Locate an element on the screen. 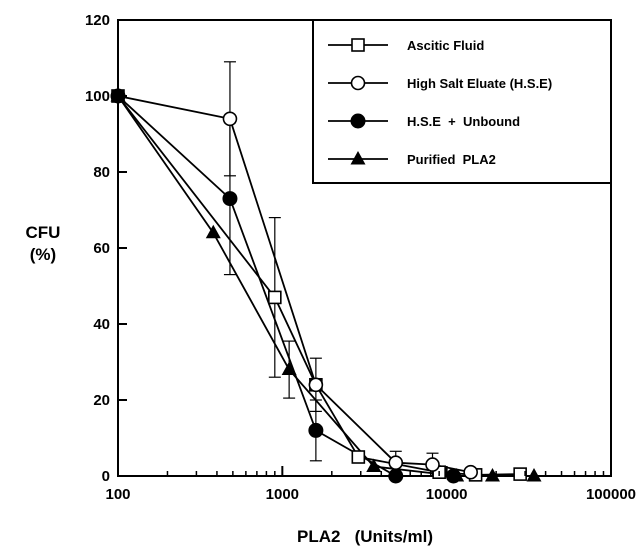 This screenshot has width=639, height=550. legend-label: H.S.E + Unbound is located at coordinates (463, 121).